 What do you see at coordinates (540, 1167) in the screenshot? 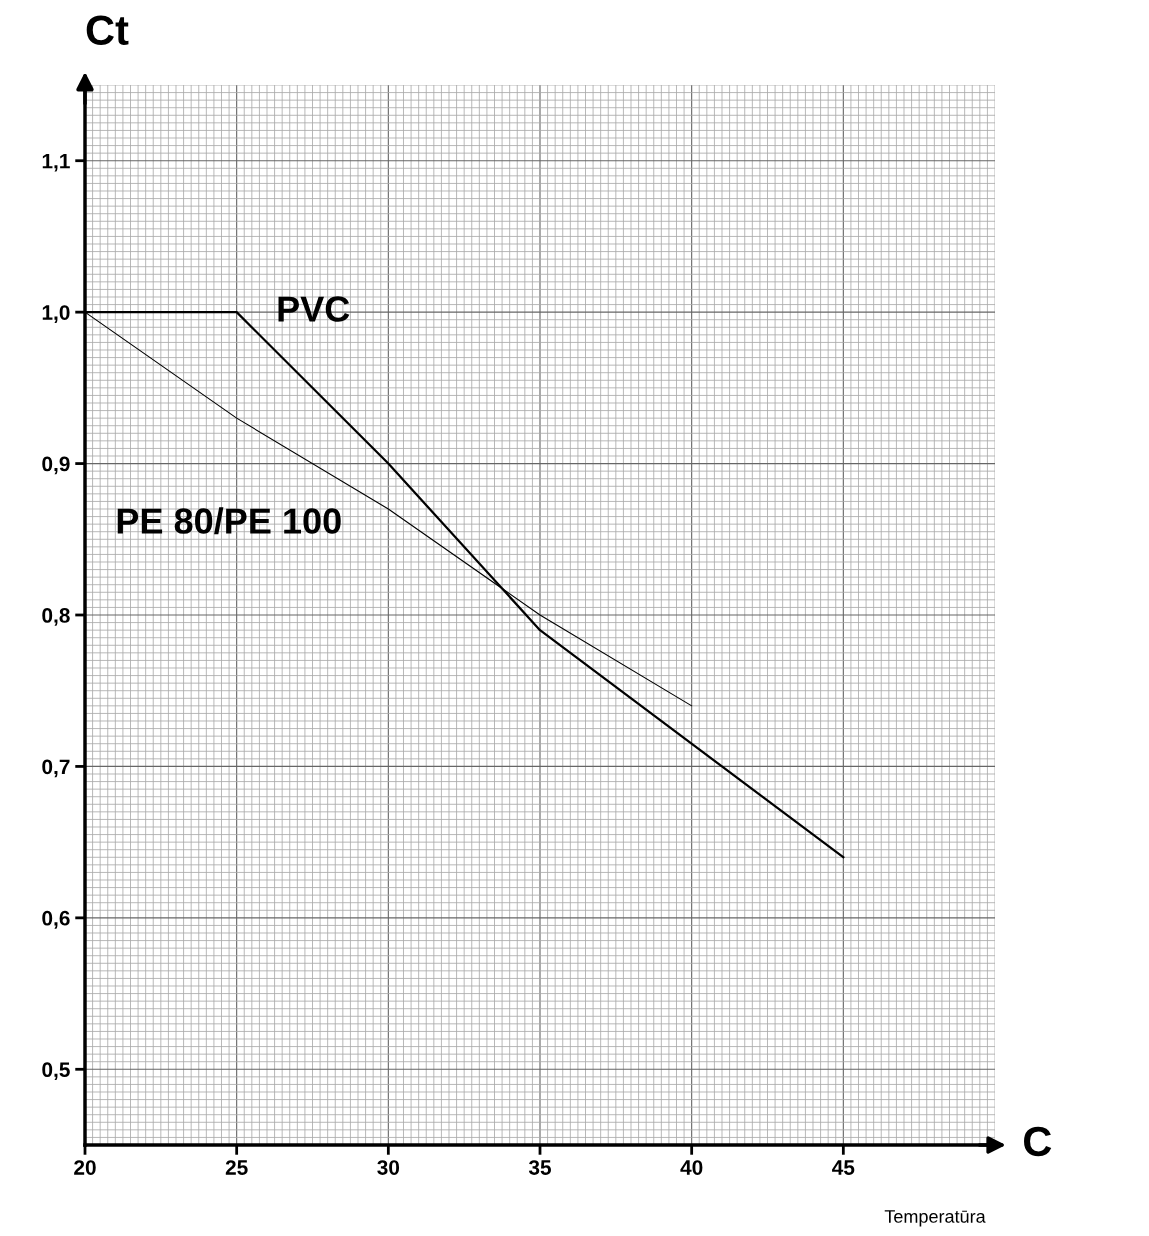
I see `x-tick-label: 35` at bounding box center [540, 1167].